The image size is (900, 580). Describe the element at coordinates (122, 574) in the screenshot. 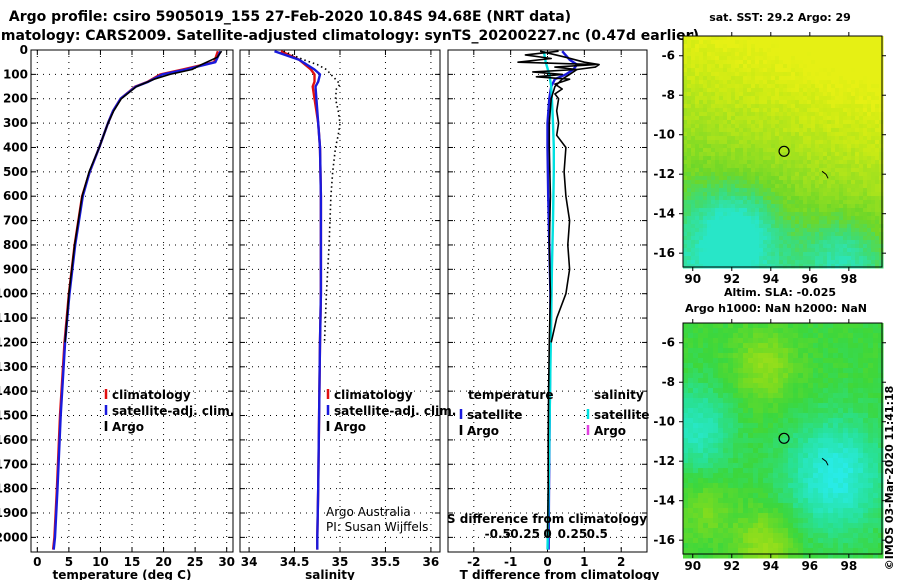

I see `x-axis-label: temperature (deg C)` at that location.